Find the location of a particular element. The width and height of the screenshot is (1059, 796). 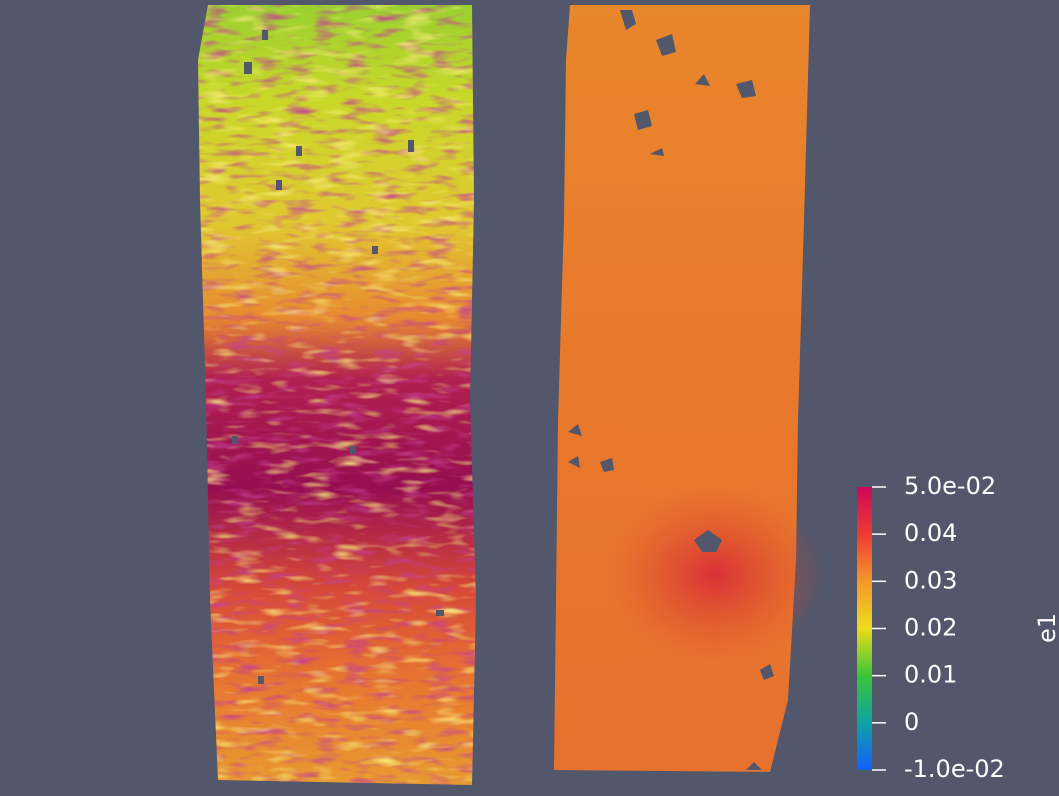

color-bar is located at coordinates (864, 628).